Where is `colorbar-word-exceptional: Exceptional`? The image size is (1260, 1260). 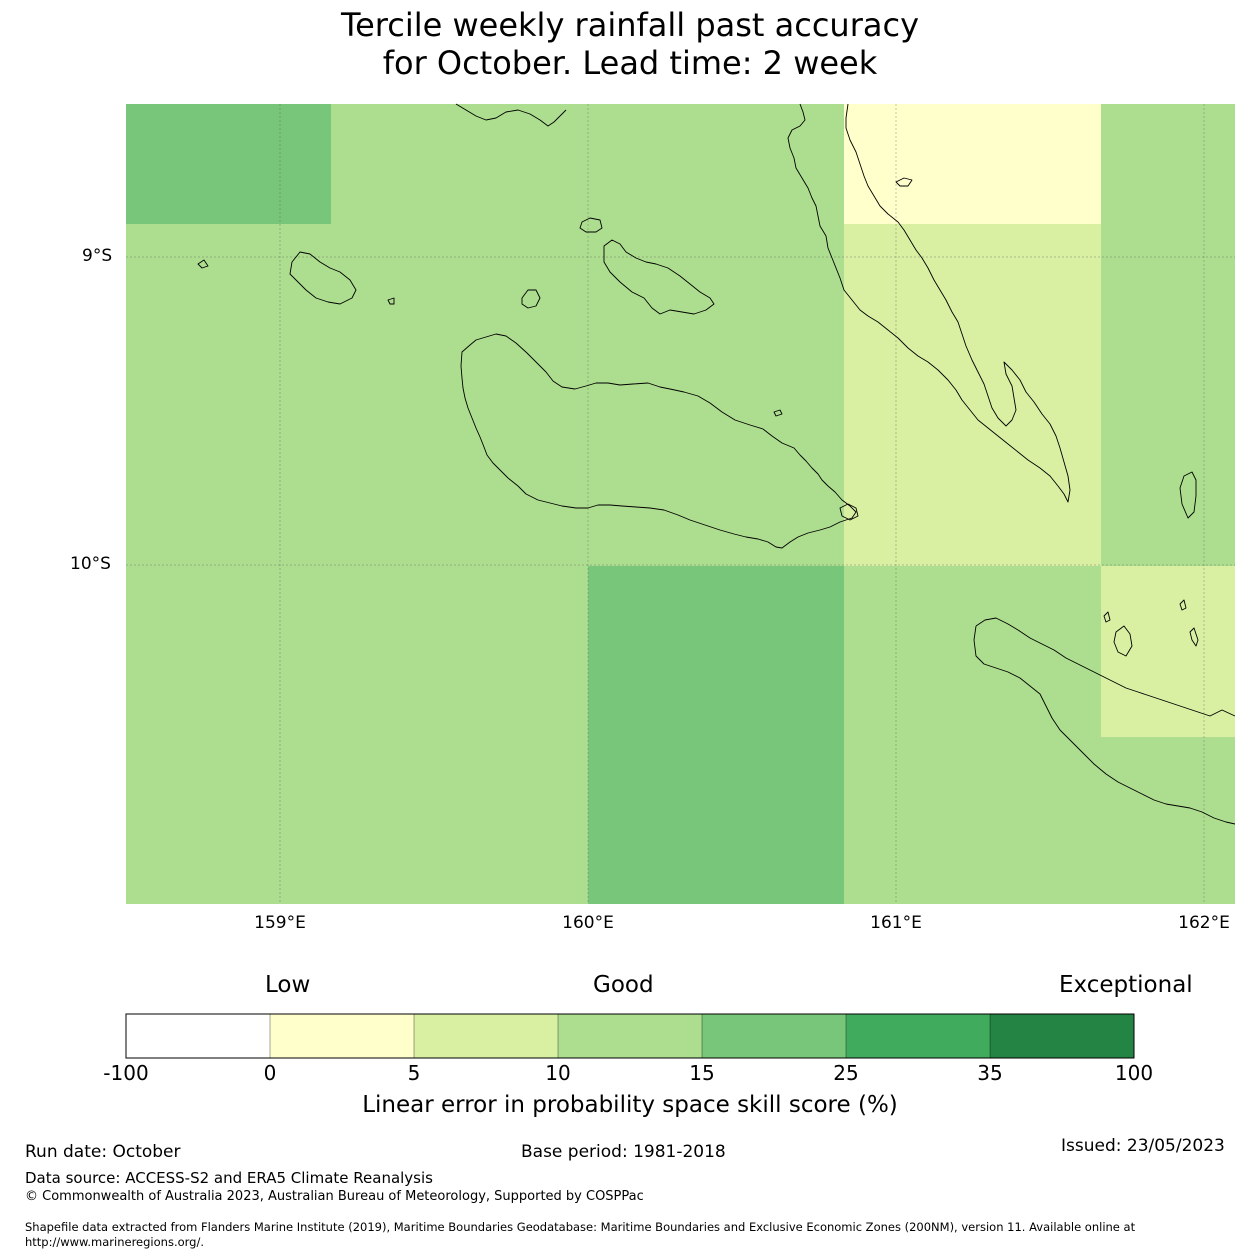
colorbar-word-exceptional: Exceptional is located at coordinates (1126, 985).